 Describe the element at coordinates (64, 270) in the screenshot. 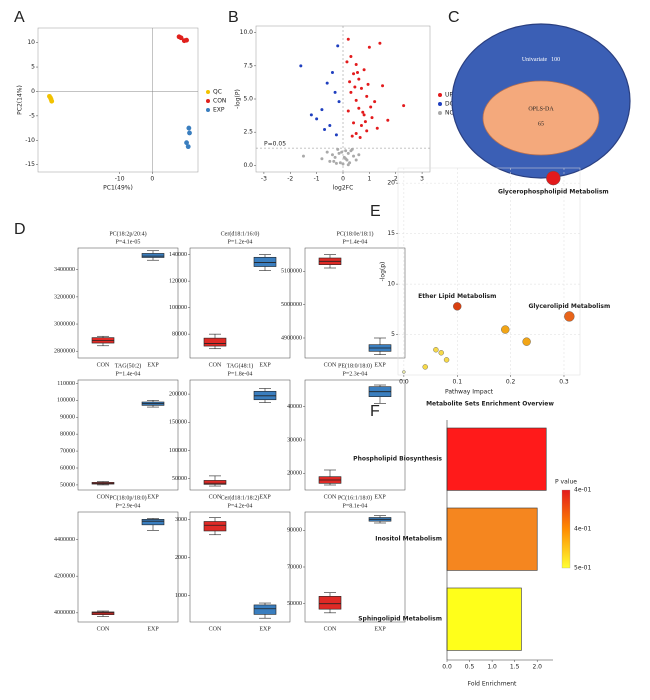

I see `y-tick-label: 3400000` at that location.